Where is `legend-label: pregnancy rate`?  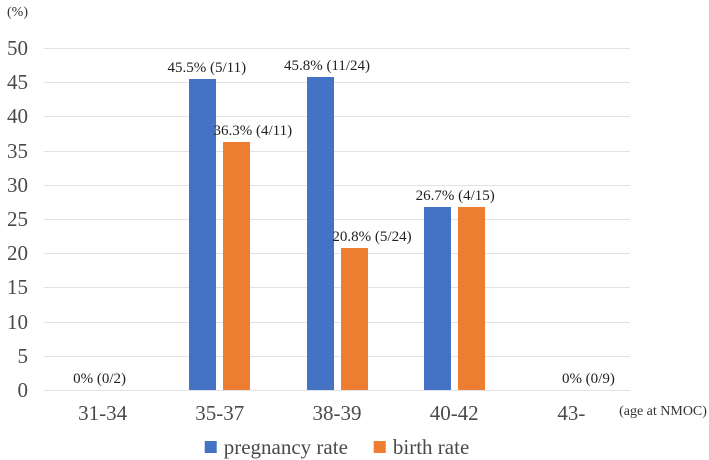 legend-label: pregnancy rate is located at coordinates (285, 447).